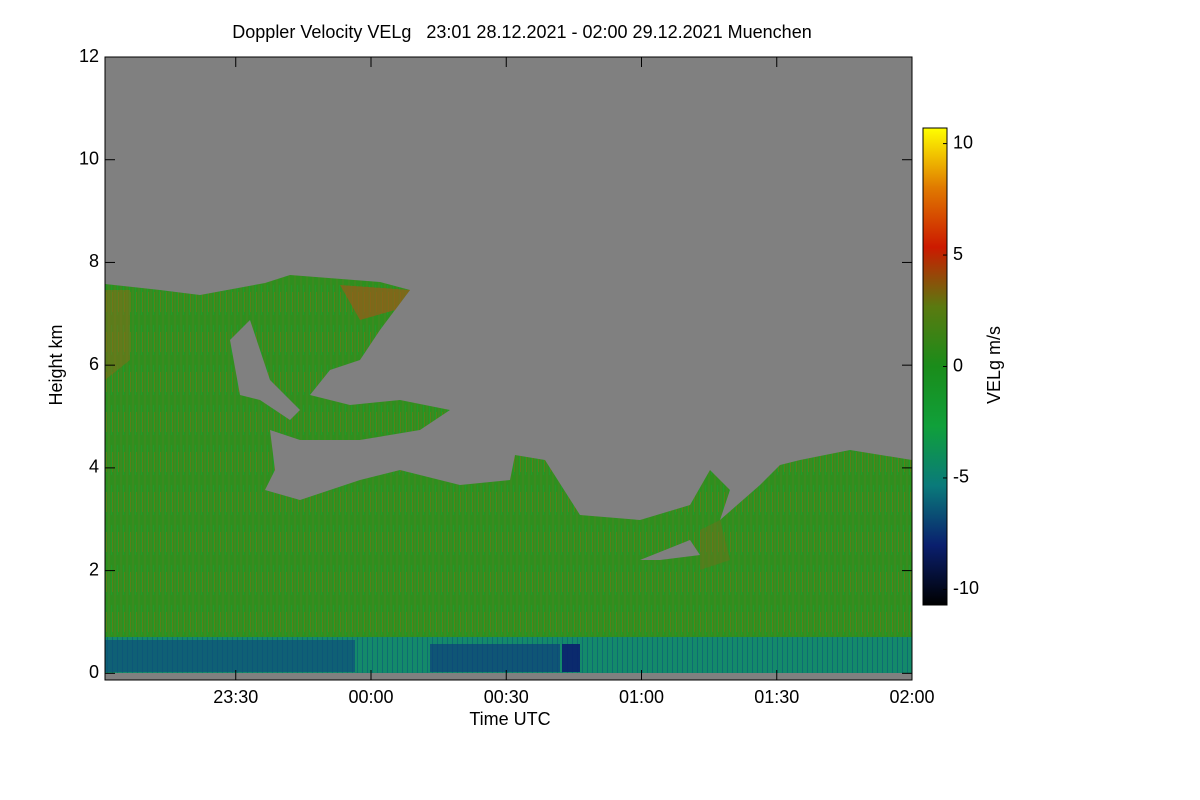 The height and width of the screenshot is (800, 1200). What do you see at coordinates (370, 697) in the screenshot?
I see `x-tick-label: 00:00` at bounding box center [370, 697].